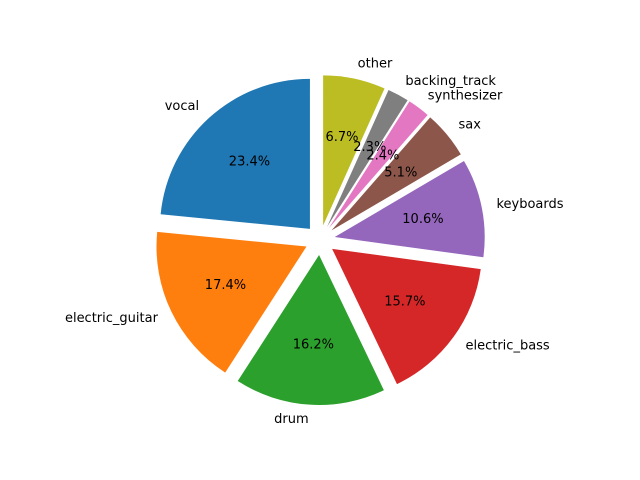 The height and width of the screenshot is (480, 640). What do you see at coordinates (404, 301) in the screenshot?
I see `pct-label-electric-bass: 15.7%` at bounding box center [404, 301].